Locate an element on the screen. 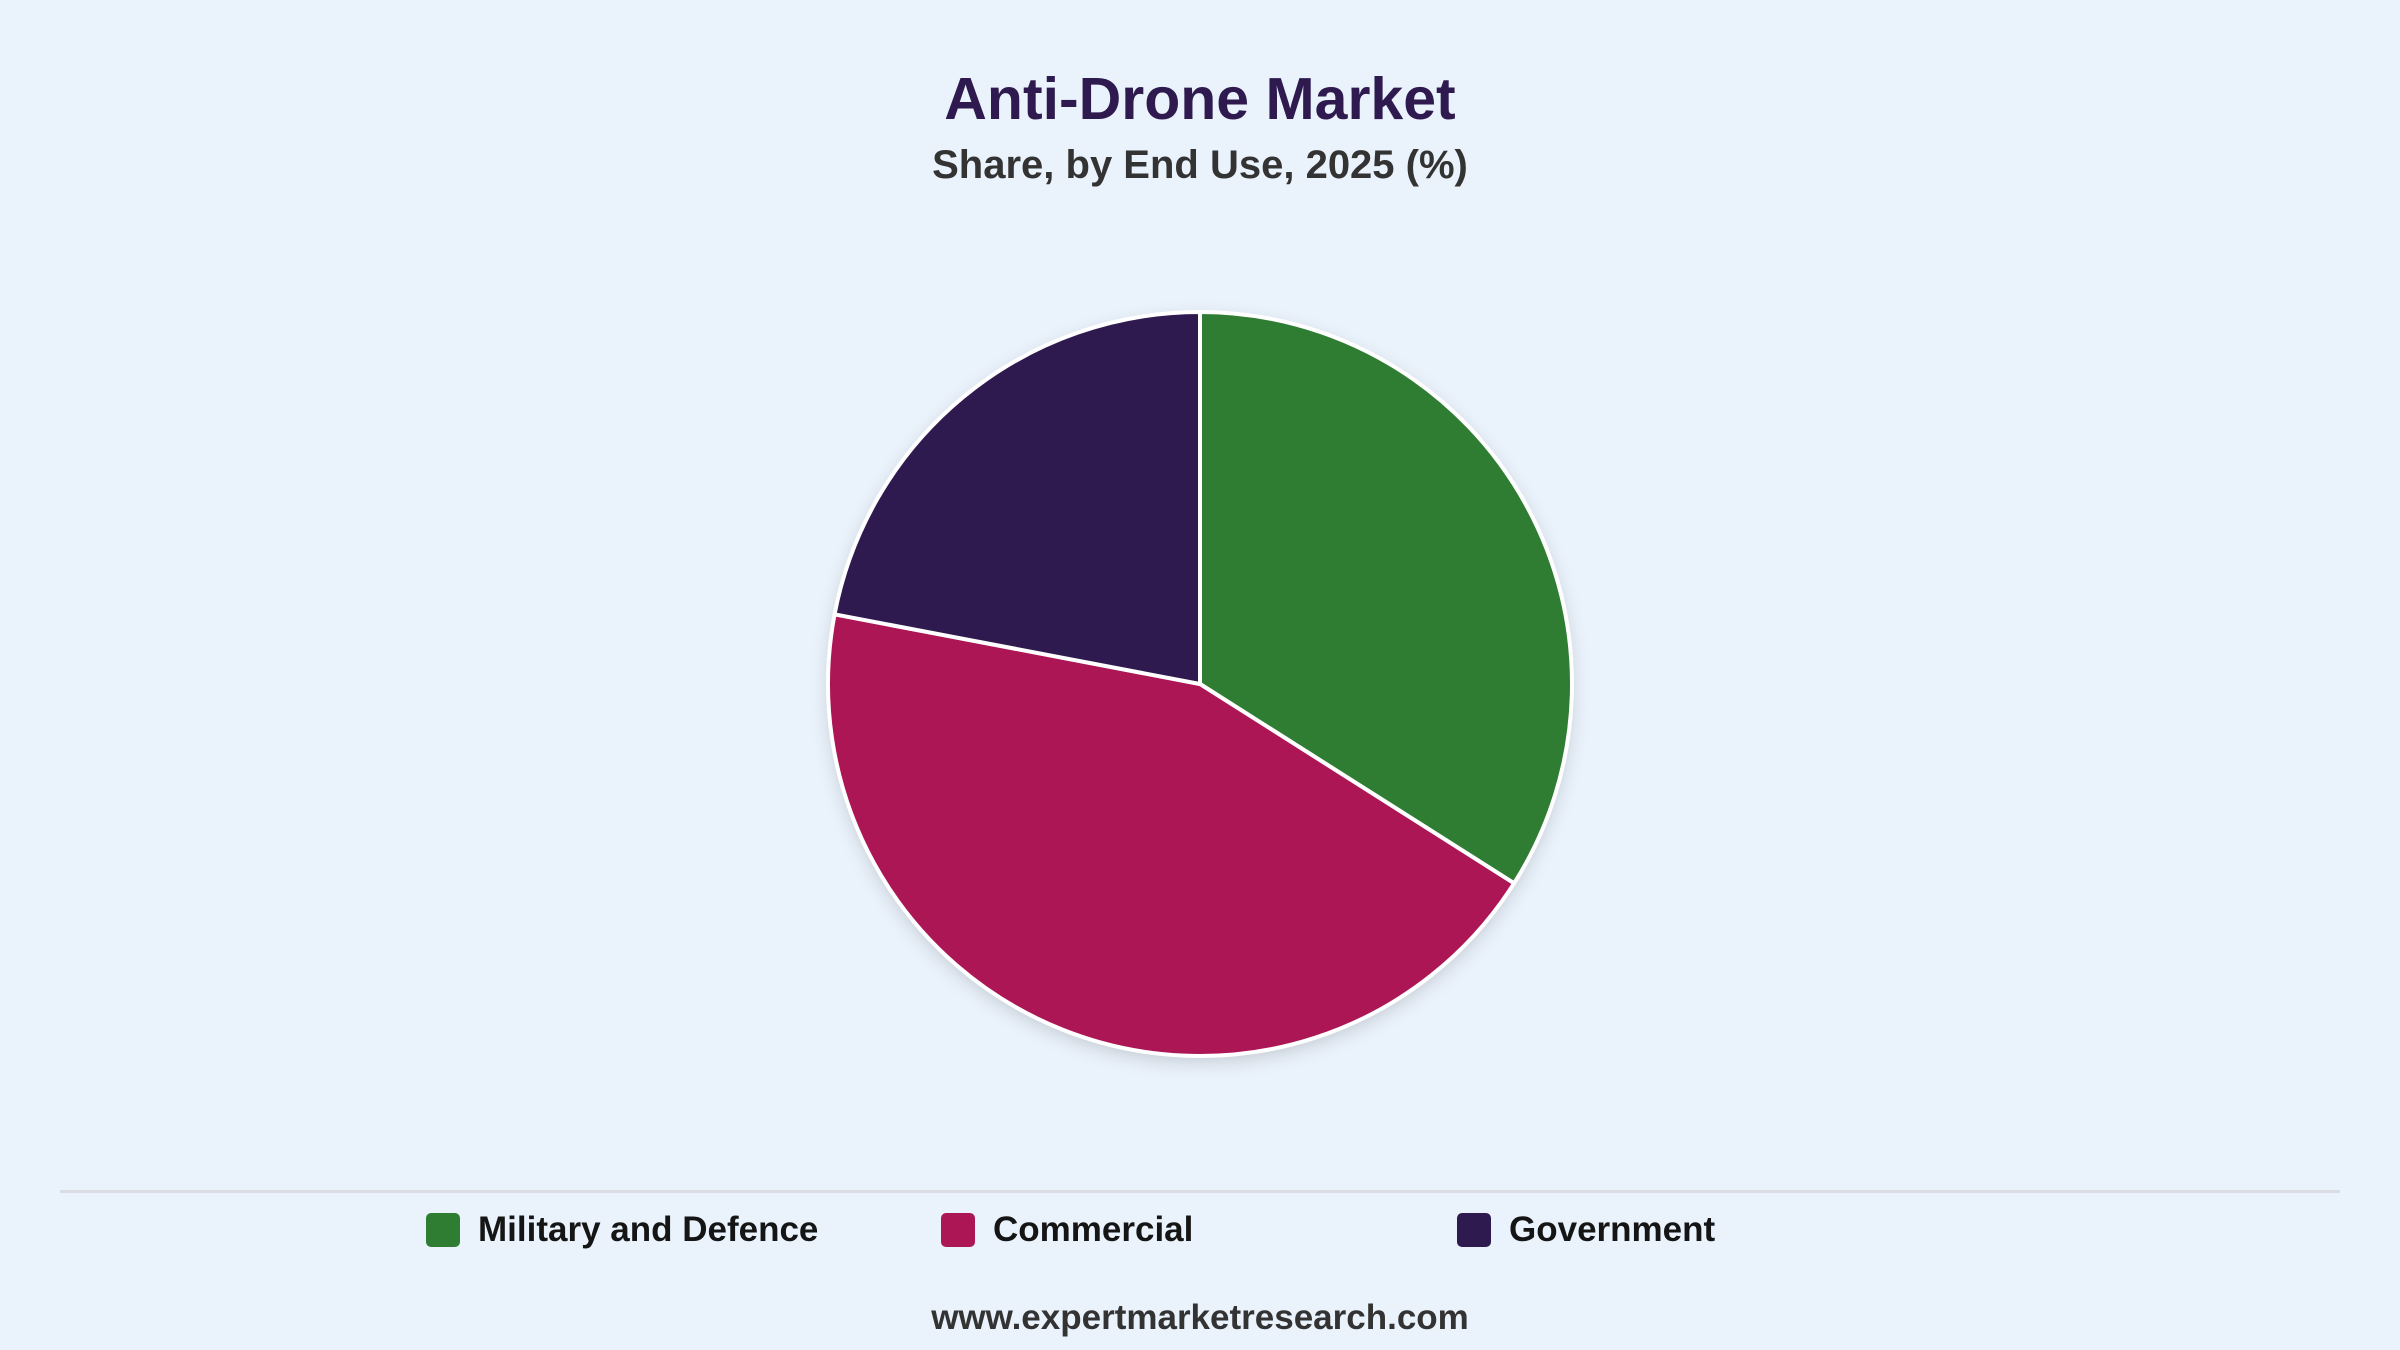  legend-label: Military and Defence is located at coordinates (648, 1229).